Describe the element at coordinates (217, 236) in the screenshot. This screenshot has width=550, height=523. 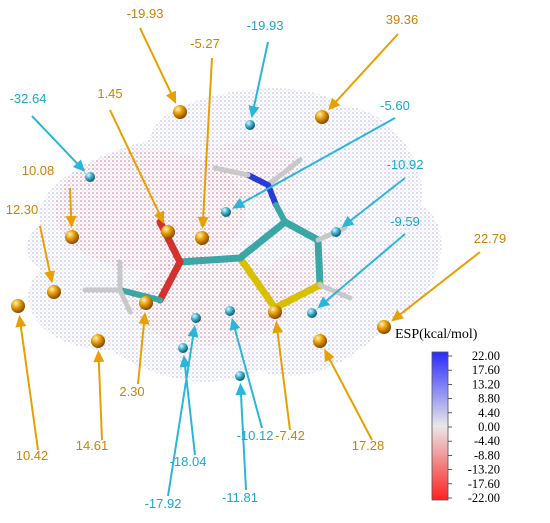
I see `molecule-stick-model` at that location.